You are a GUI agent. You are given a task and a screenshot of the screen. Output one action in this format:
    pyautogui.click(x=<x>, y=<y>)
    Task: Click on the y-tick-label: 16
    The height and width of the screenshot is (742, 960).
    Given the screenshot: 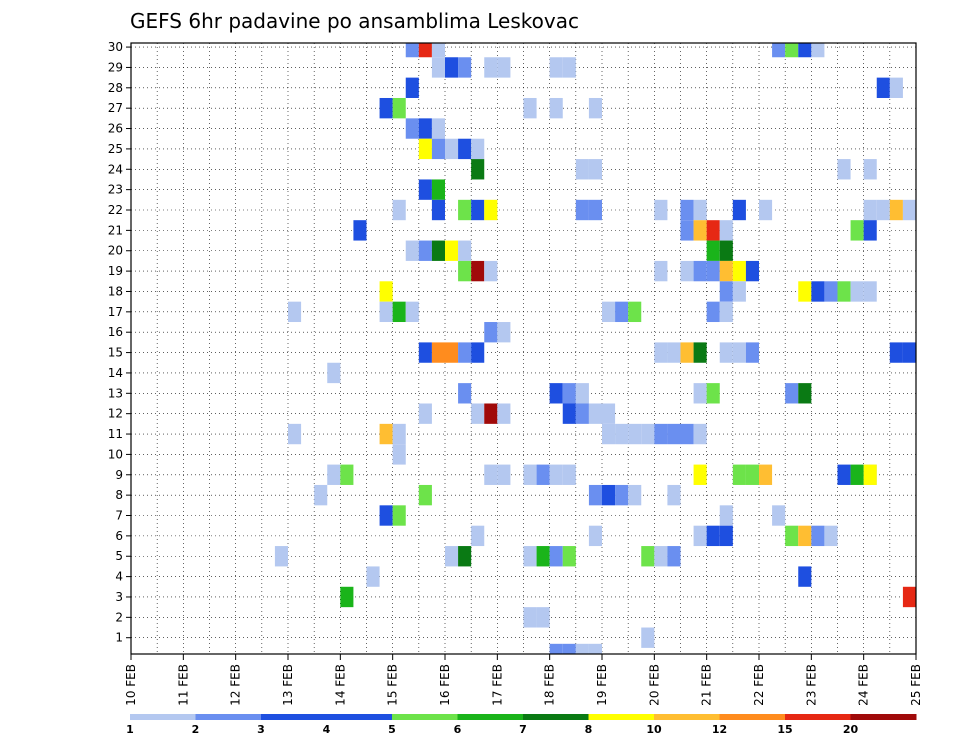 What is the action you would take?
    pyautogui.click(x=115, y=332)
    